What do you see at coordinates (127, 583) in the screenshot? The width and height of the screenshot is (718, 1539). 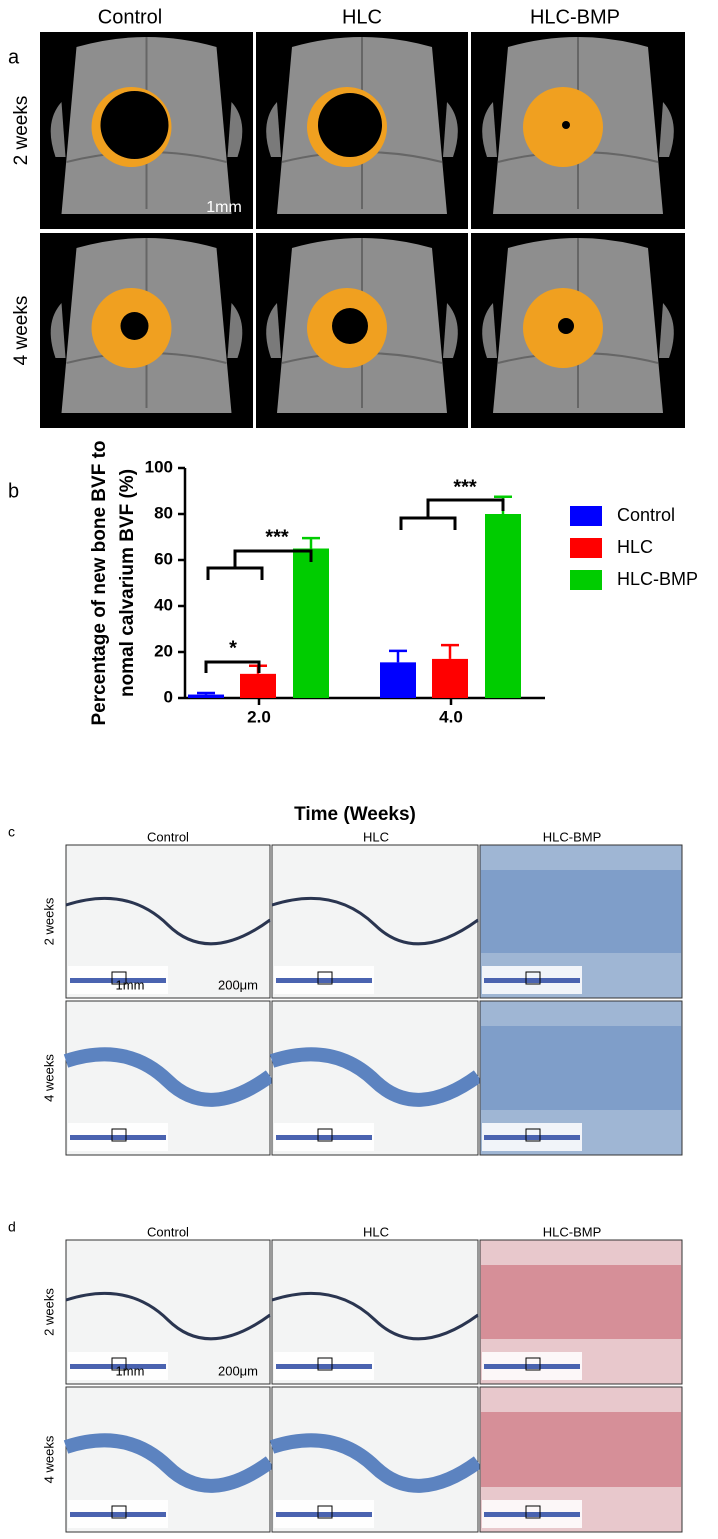 I see `y-axis-label: nomal calvarium BVF (%)` at bounding box center [127, 583].